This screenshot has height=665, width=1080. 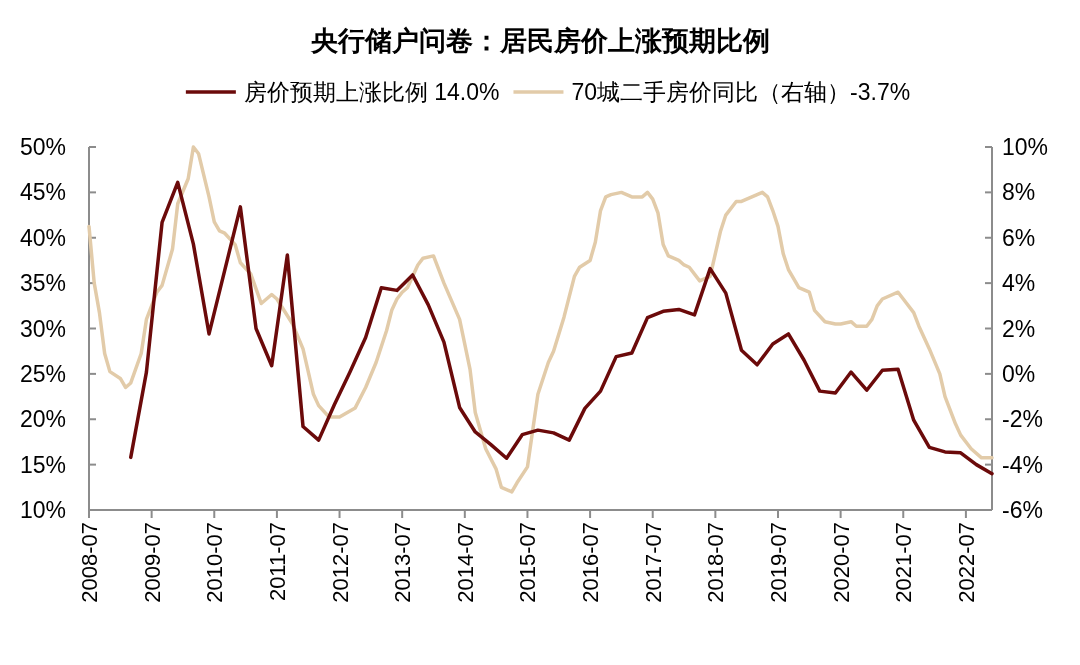 I want to click on x-tick-label: 2012-07, so click(x=340, y=562).